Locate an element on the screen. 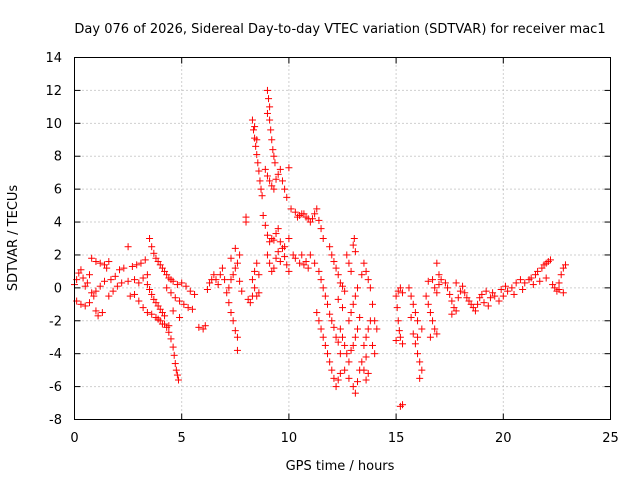 The height and width of the screenshot is (480, 640). x-axis-label: GPS time / hours is located at coordinates (340, 466).